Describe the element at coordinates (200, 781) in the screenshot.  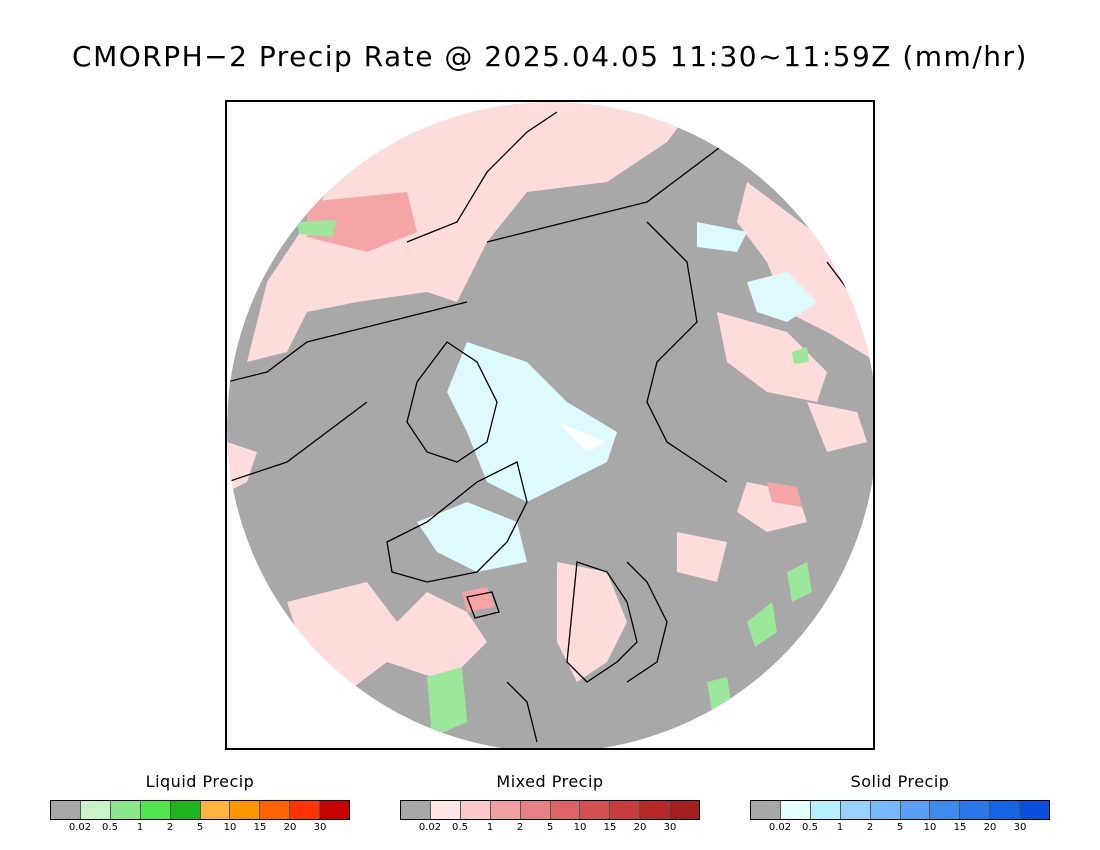
I see `legend-title: Liquid Precip` at that location.